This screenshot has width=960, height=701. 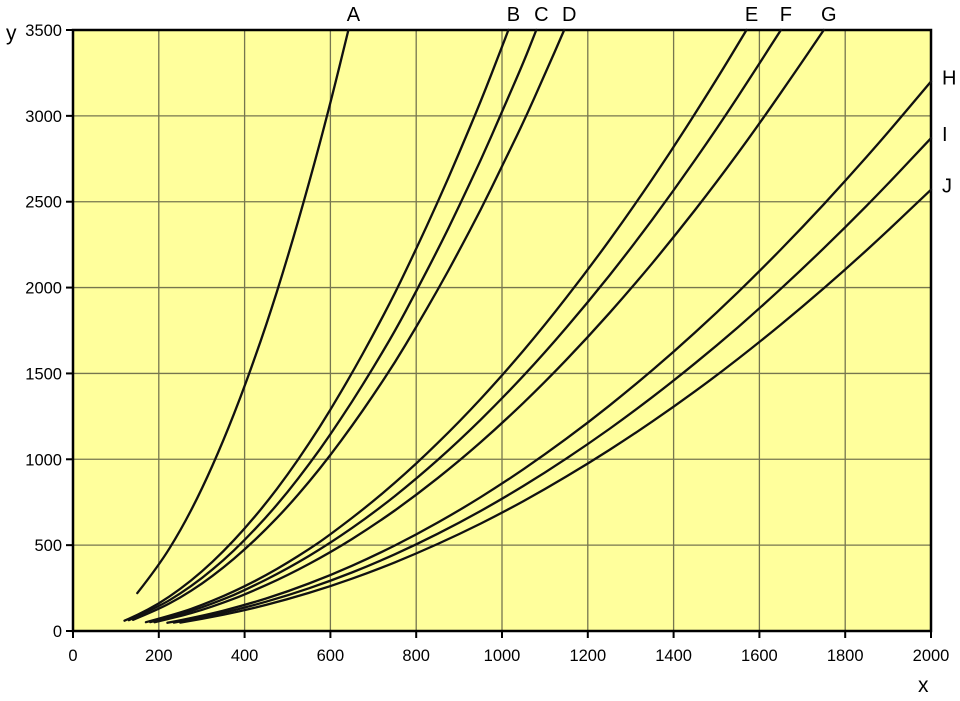 What do you see at coordinates (43, 374) in the screenshot?
I see `y-tick-label: 1500` at bounding box center [43, 374].